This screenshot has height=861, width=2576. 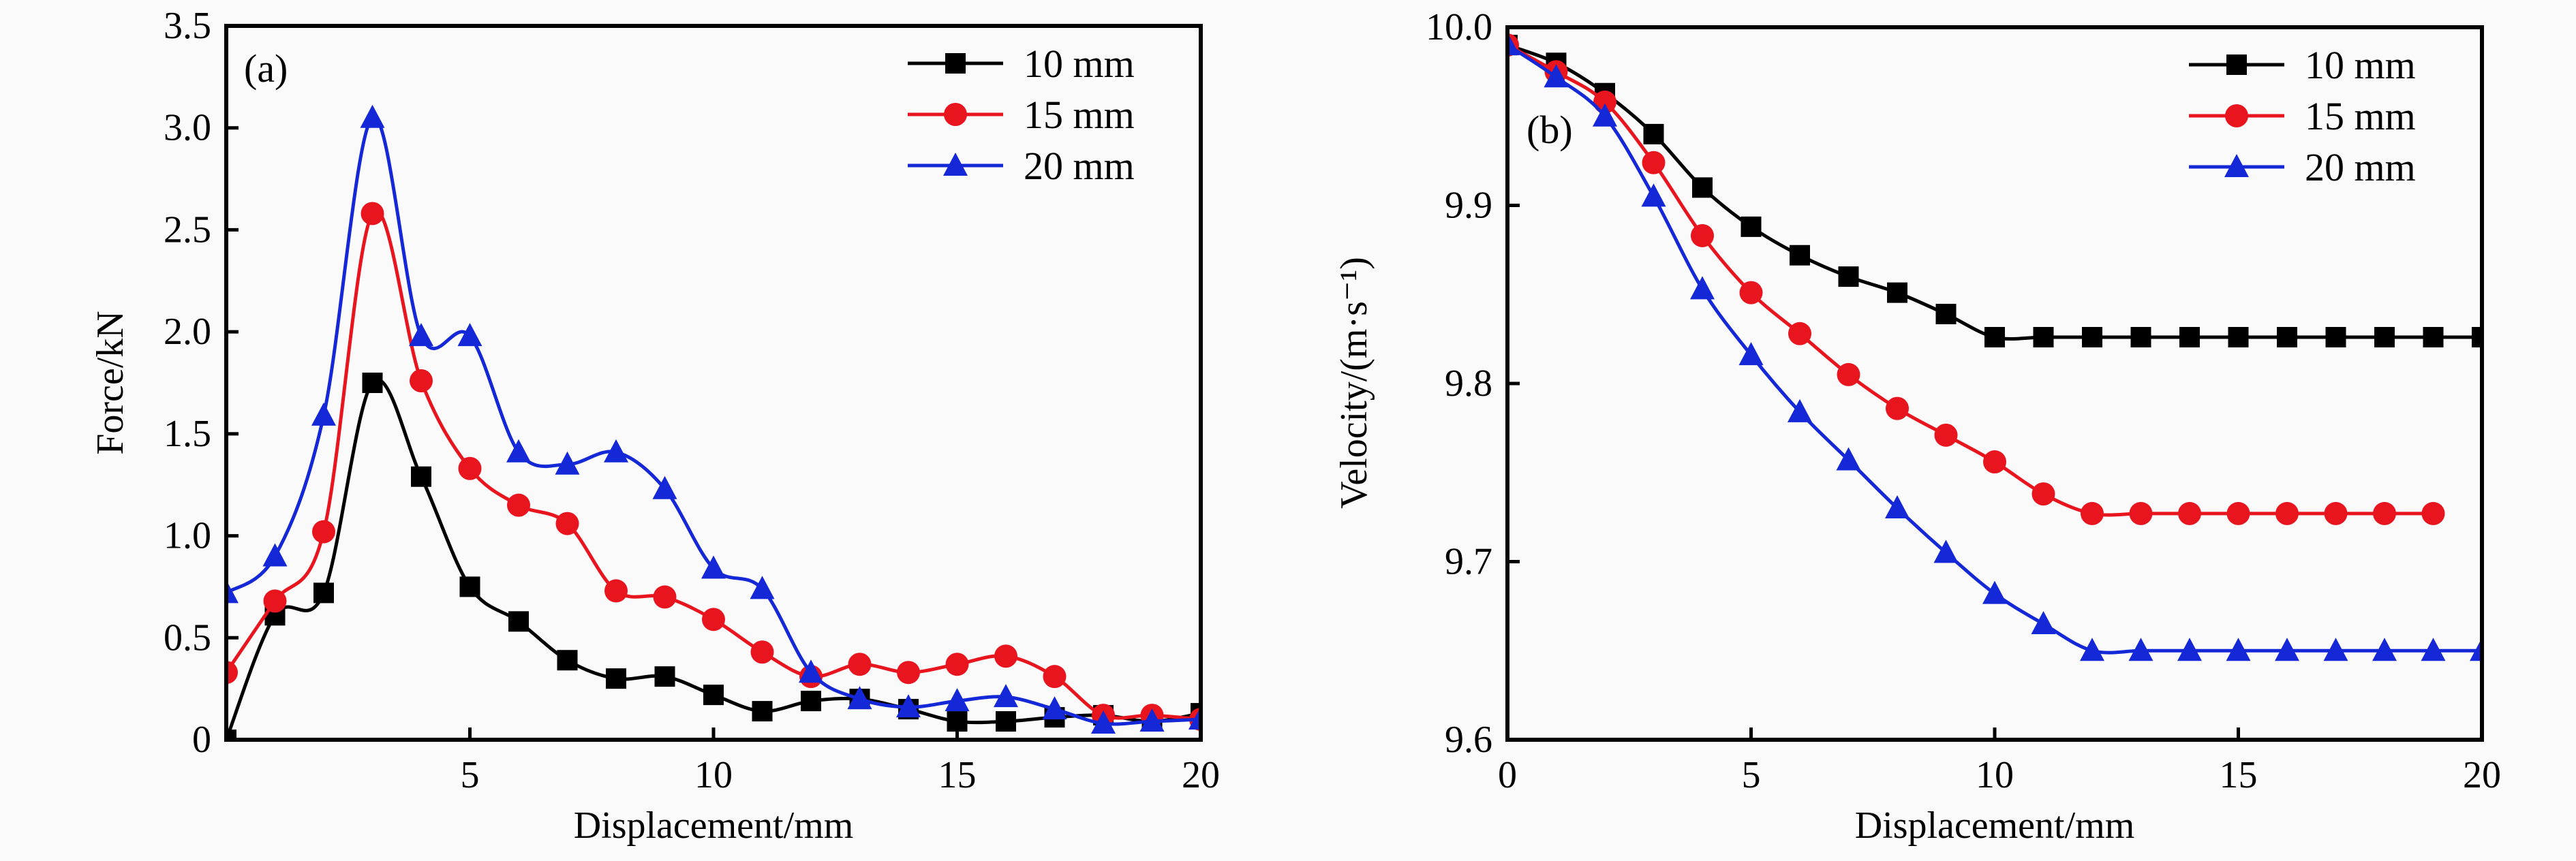 What do you see at coordinates (957, 775) in the screenshot?
I see `x-tick-label: 15` at bounding box center [957, 775].